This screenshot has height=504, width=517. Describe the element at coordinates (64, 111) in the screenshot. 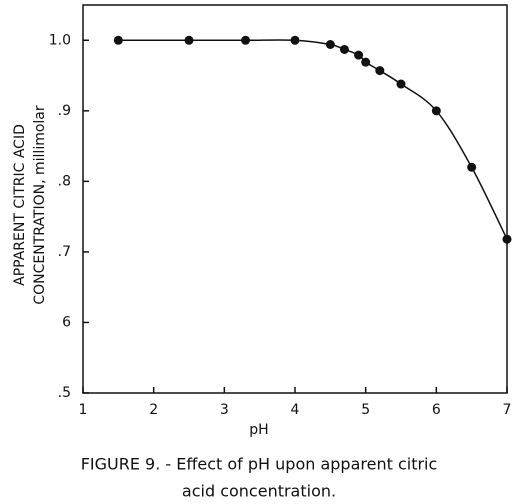

I see `y-tick-label: .9` at that location.